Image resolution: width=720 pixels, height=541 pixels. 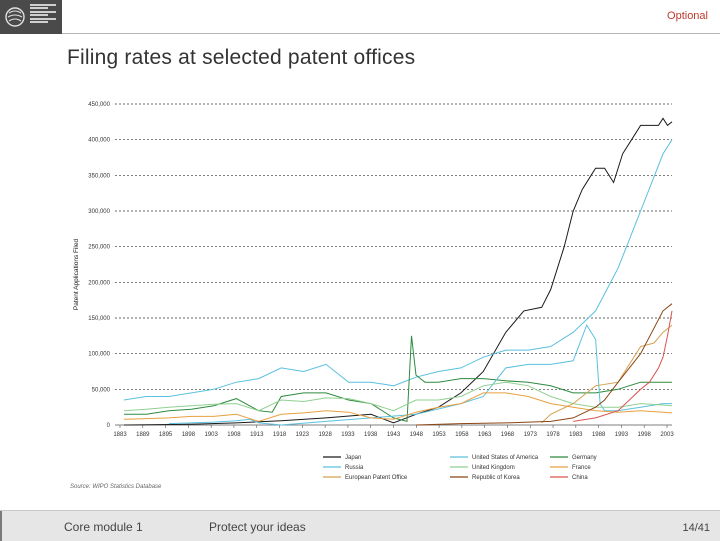 I want to click on legend-label: Republic of Korea, so click(x=496, y=478).